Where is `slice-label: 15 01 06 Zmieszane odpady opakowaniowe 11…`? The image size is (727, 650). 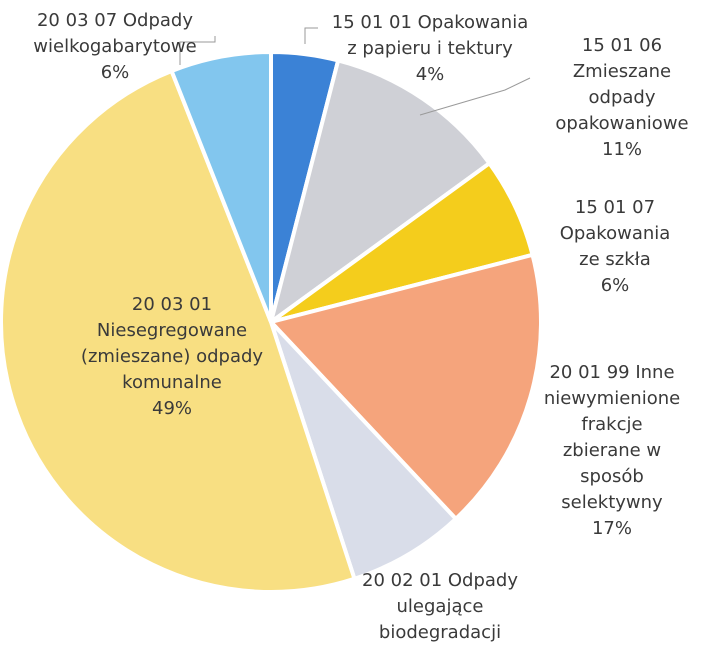
slice-label: 15 01 06 Zmieszane odpady opakowaniowe 11… is located at coordinates (621, 98).